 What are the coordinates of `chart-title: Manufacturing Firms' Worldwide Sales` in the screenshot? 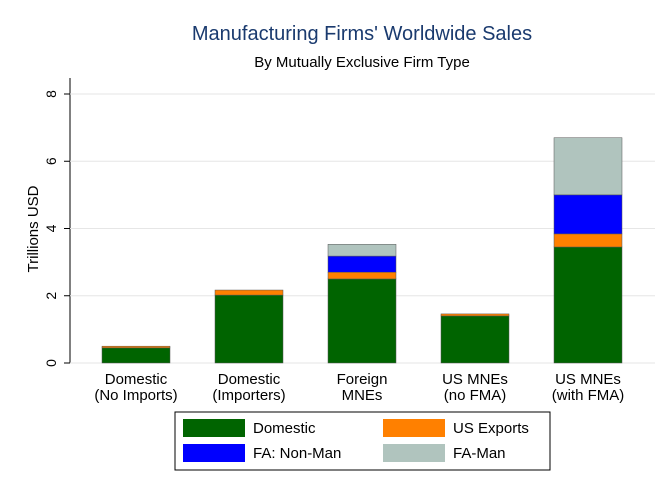 It's located at (362, 34).